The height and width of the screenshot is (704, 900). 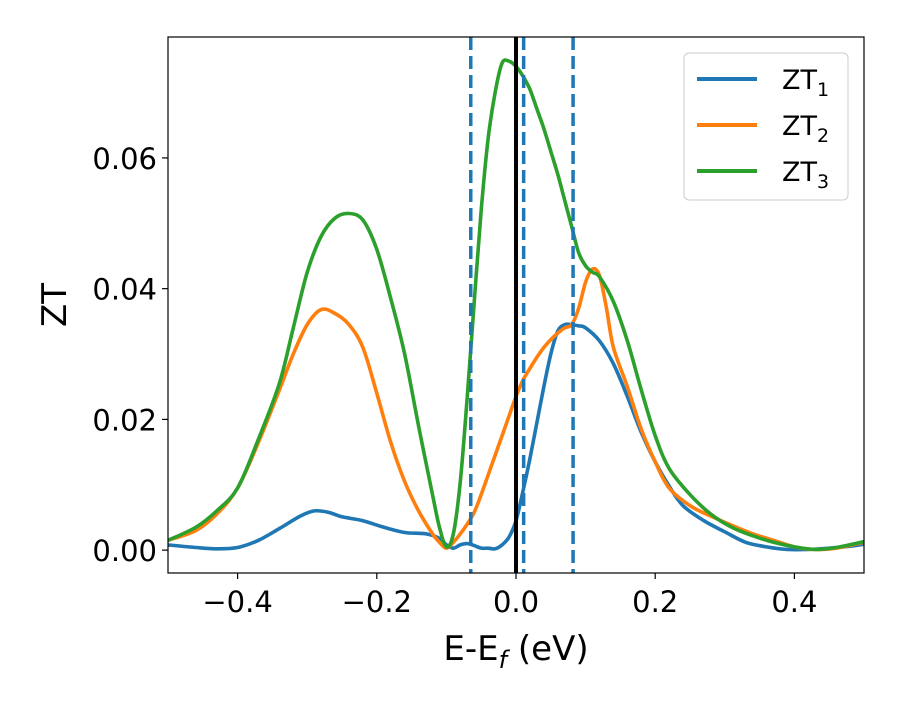 I want to click on x-tick-label: −0.2, so click(x=377, y=602).